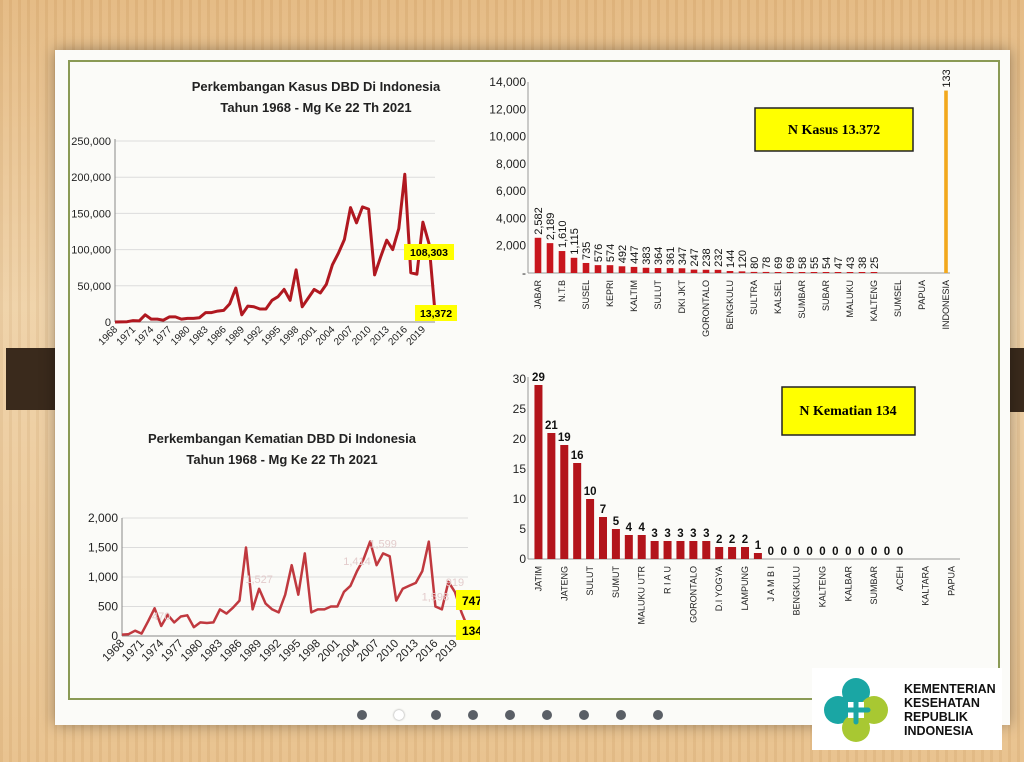 The width and height of the screenshot is (1024, 762). What do you see at coordinates (362, 336) in the screenshot?
I see `c1-x-tick-label: 2010` at bounding box center [362, 336].